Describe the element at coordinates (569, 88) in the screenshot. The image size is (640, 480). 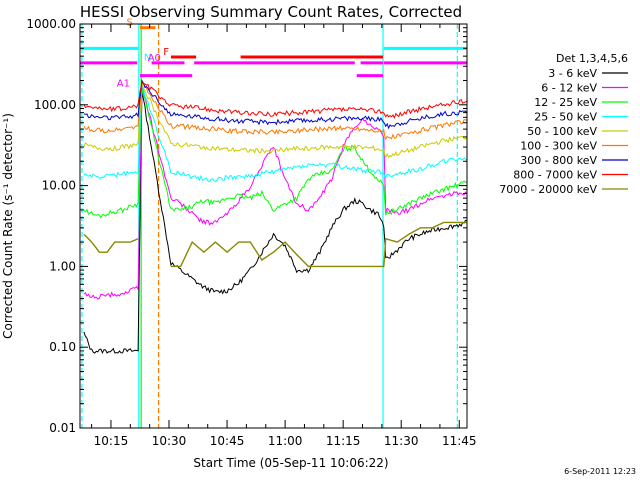
I see `legend-label: 6 - 12 keV` at that location.